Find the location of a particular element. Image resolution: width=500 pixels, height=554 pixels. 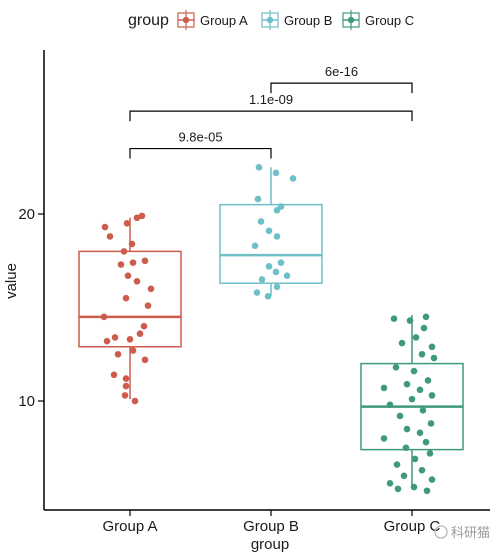

y-tick-label: 10 is located at coordinates (26, 401).